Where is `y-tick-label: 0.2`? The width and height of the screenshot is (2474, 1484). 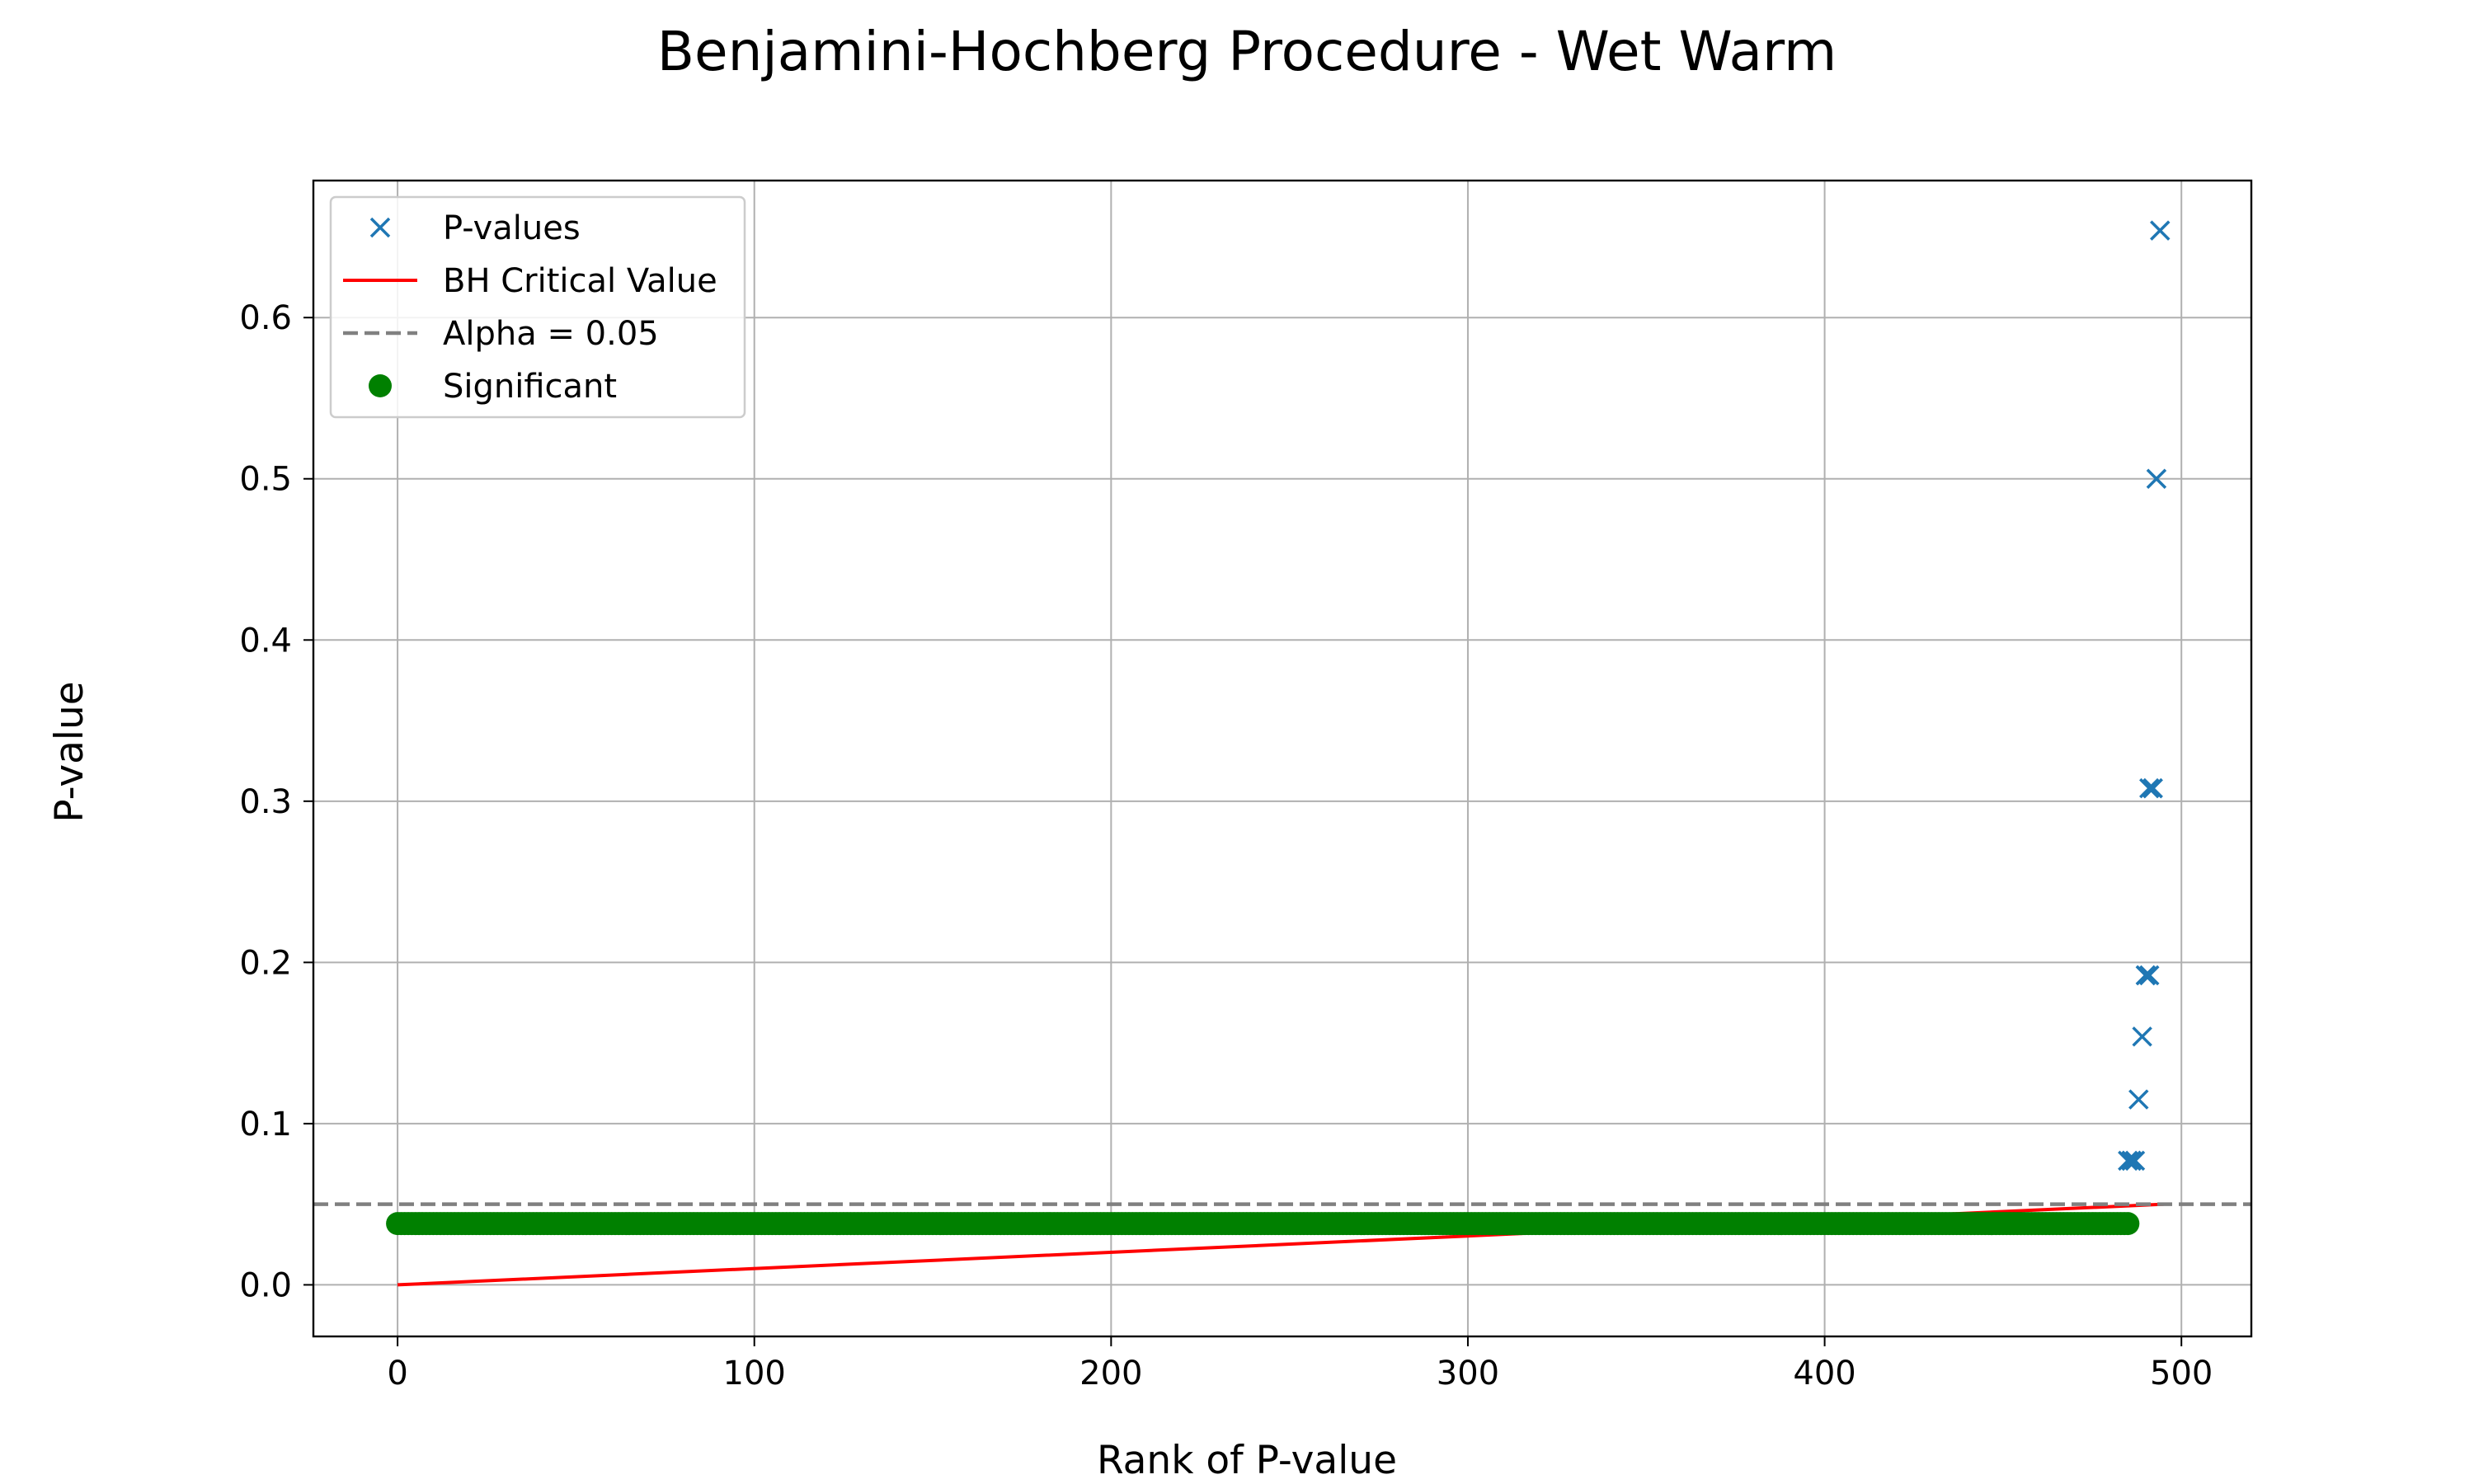
y-tick-label: 0.2 is located at coordinates (265, 963).